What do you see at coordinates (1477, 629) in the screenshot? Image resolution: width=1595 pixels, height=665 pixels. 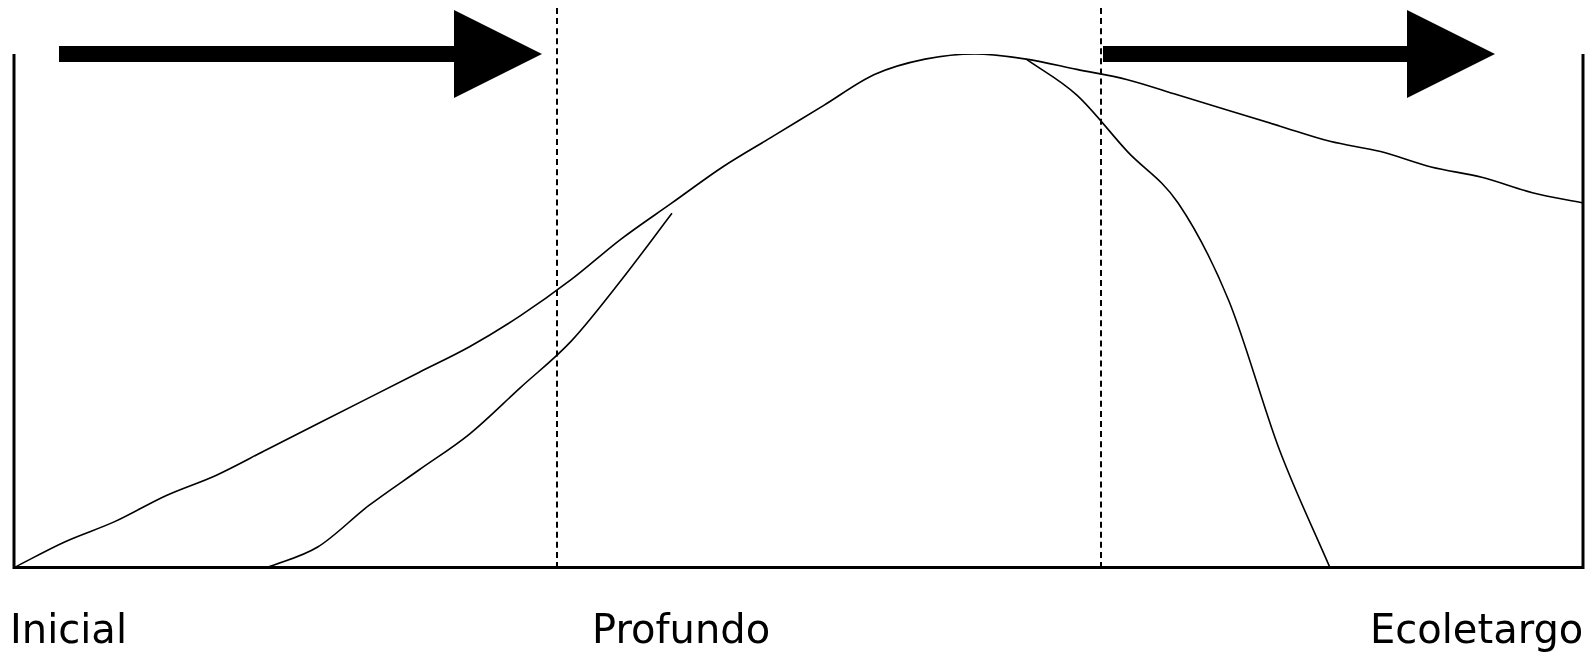 I see `text: Ecoletargo` at bounding box center [1477, 629].